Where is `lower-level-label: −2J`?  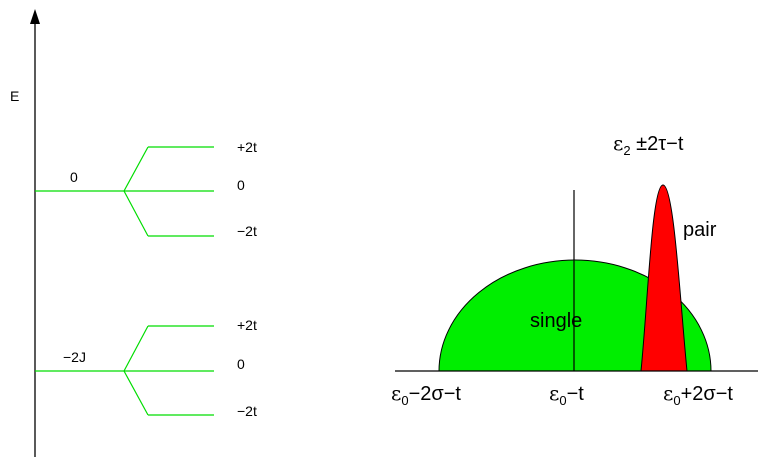
lower-level-label: −2J is located at coordinates (74, 357).